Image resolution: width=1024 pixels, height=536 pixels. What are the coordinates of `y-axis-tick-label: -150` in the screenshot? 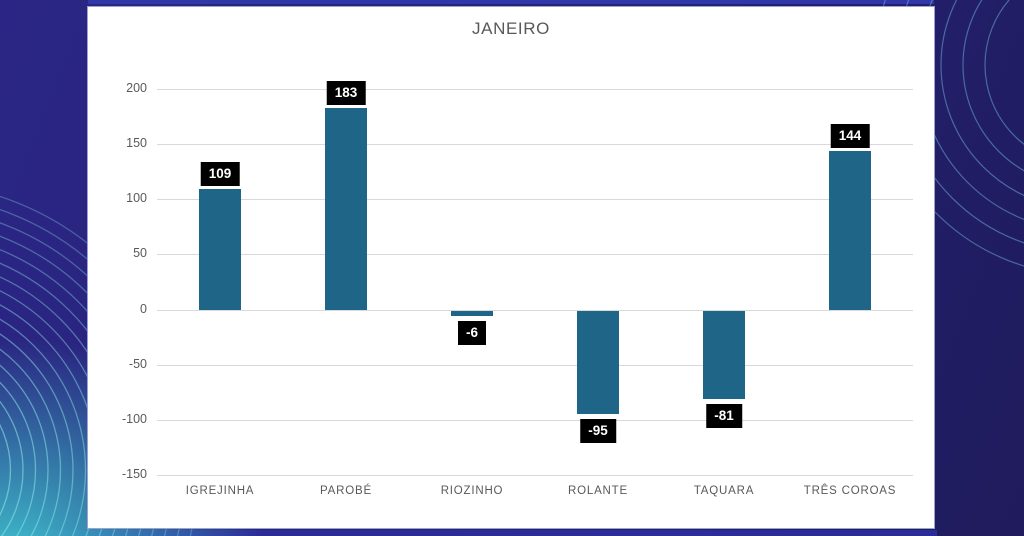 It's located at (134, 474).